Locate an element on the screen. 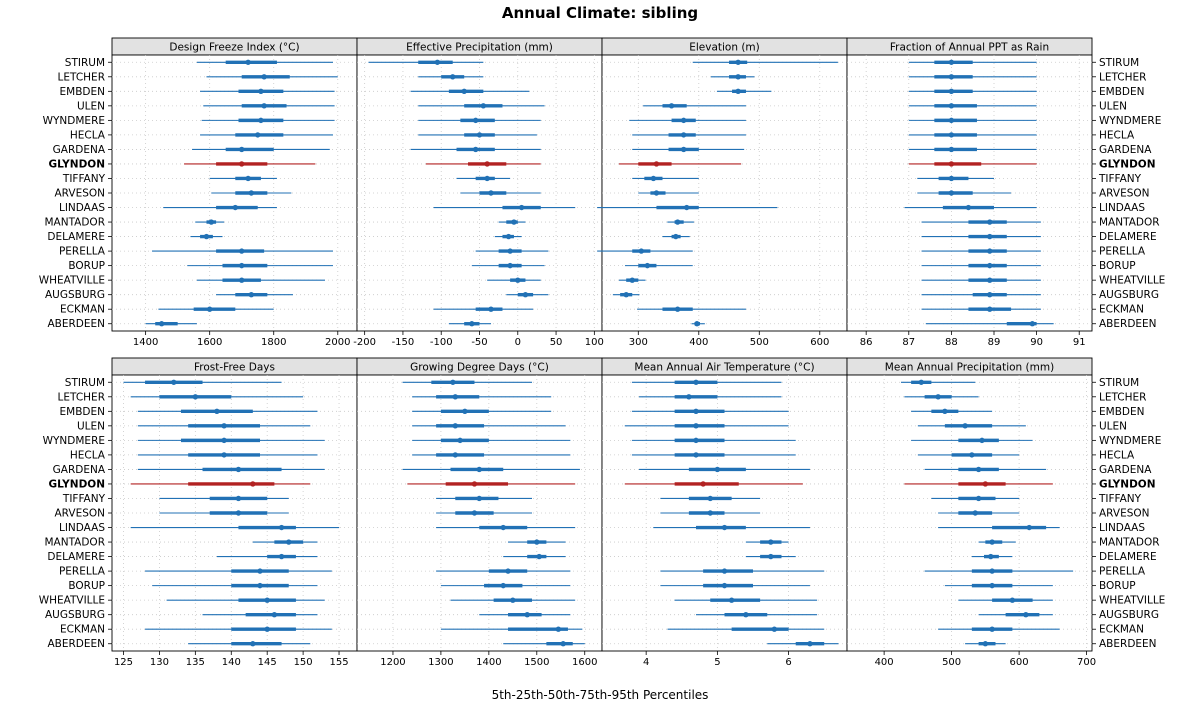  percentile-interval-growing-degree-days is located at coordinates (506, 527).